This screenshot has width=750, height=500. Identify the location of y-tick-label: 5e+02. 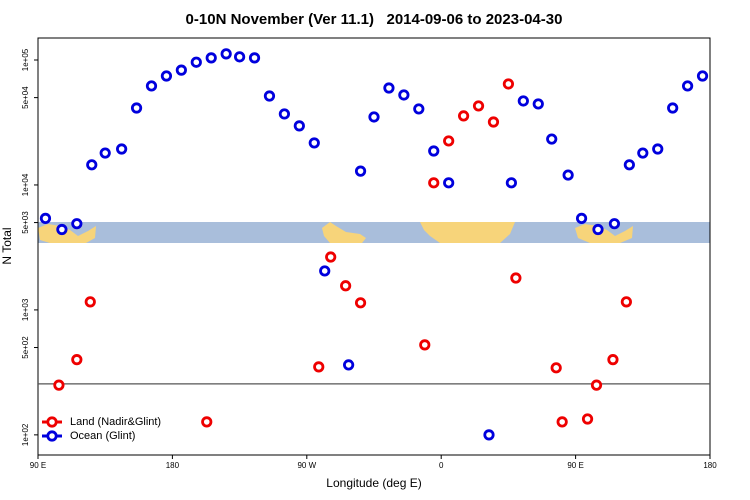
(25, 347).